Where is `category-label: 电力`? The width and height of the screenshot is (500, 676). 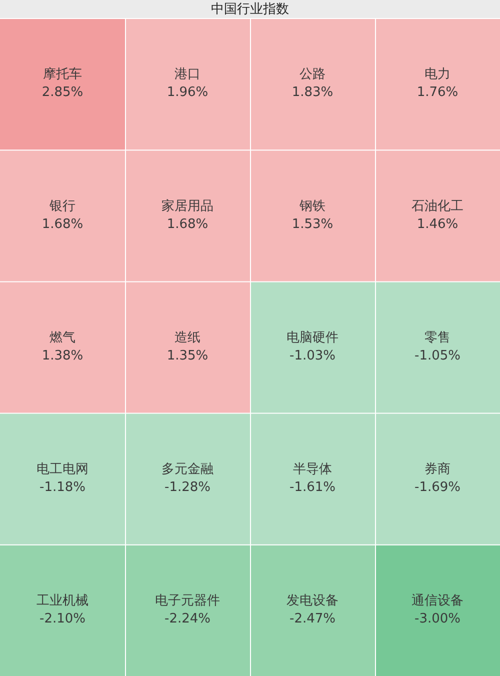
category-label: 电力 is located at coordinates (437, 74).